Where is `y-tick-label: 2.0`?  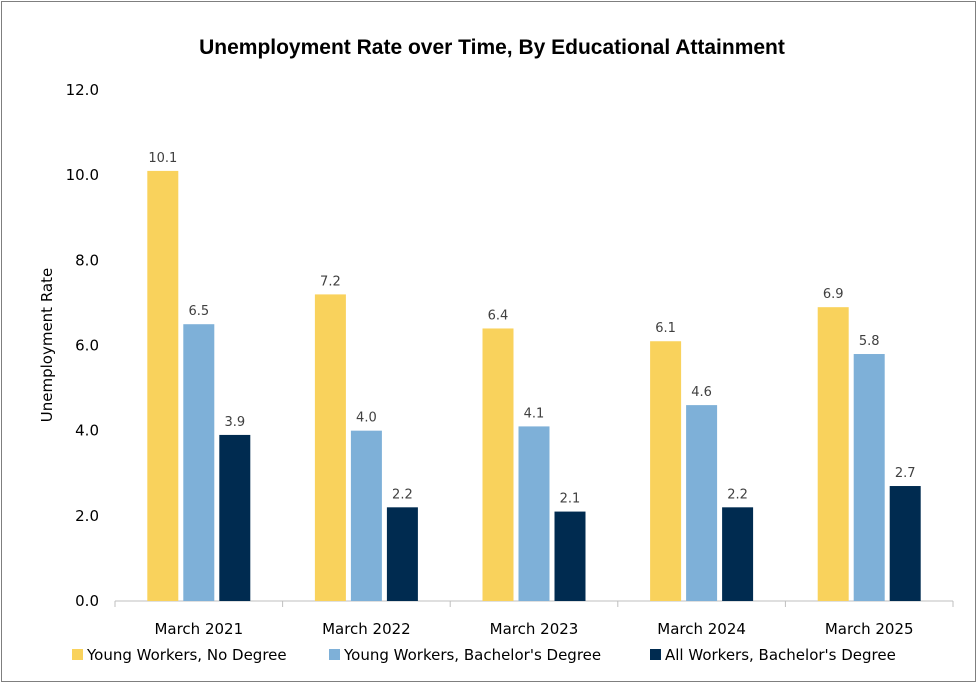
y-tick-label: 2.0 is located at coordinates (87, 516).